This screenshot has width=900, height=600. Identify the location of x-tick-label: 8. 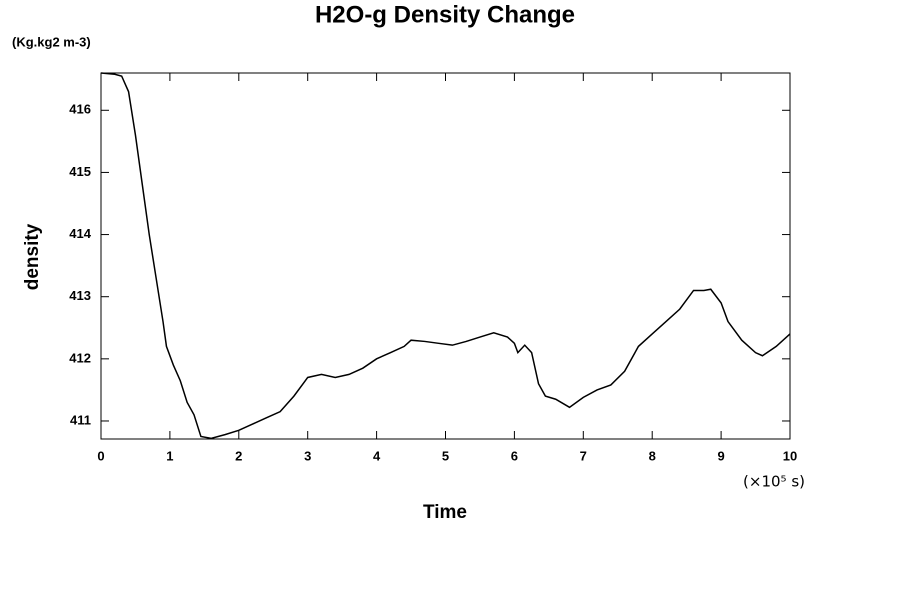
(652, 455).